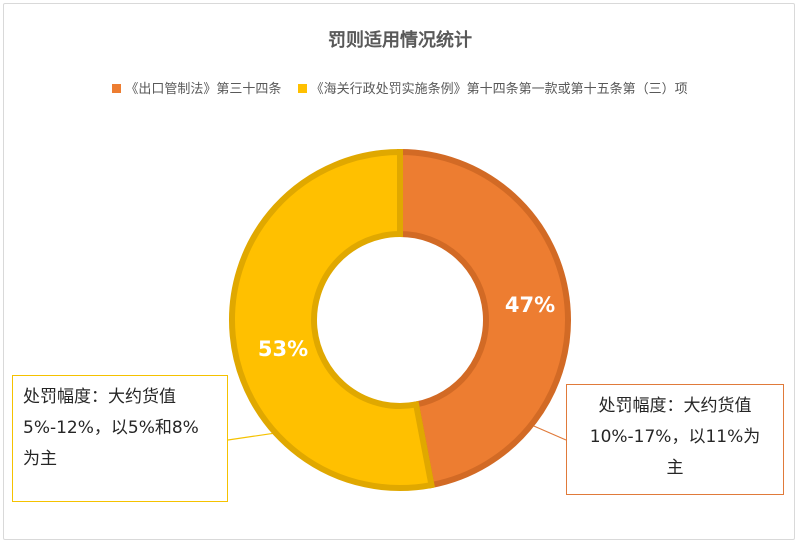 This screenshot has height=545, width=800. I want to click on chart-title: 罚则适用情况统计, so click(400, 40).